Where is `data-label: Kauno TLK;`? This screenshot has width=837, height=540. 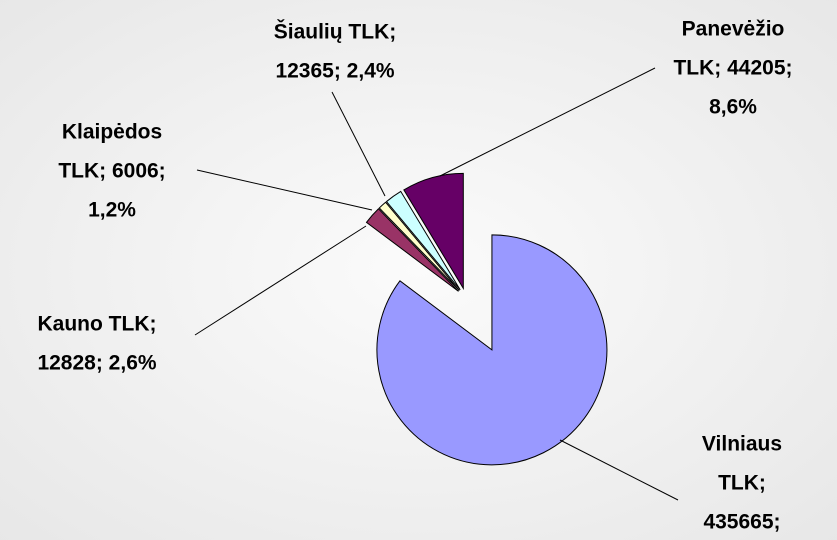
data-label: Kauno TLK; is located at coordinates (97, 324).